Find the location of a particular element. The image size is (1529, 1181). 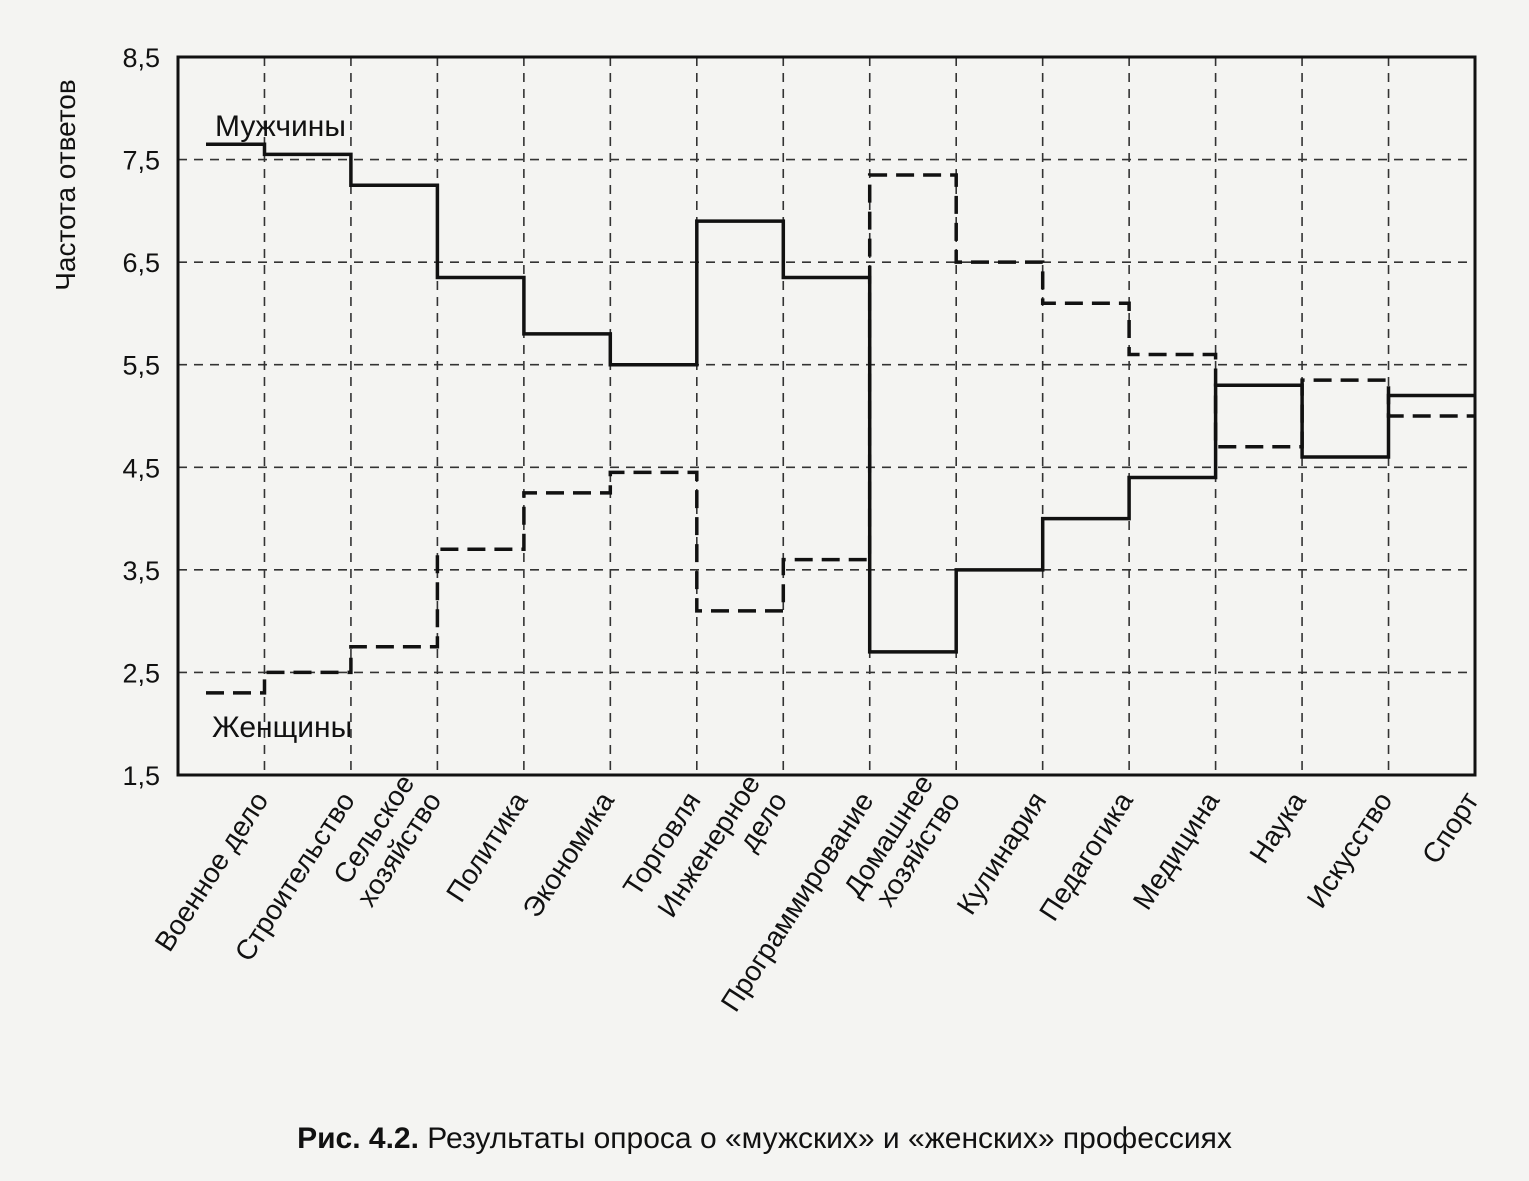

y-tick-label: 1,5 is located at coordinates (141, 776).